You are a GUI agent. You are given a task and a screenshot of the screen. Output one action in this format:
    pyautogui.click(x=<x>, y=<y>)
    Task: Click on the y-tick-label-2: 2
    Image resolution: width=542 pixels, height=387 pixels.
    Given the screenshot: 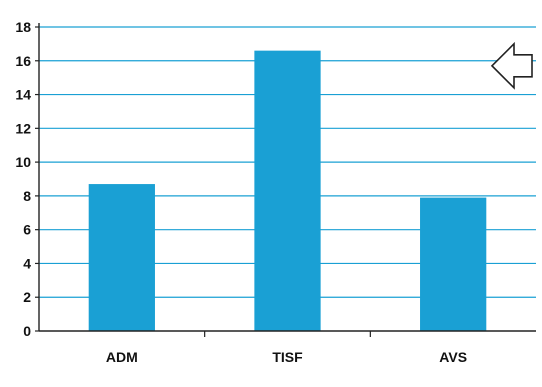 What is the action you would take?
    pyautogui.click(x=27, y=297)
    